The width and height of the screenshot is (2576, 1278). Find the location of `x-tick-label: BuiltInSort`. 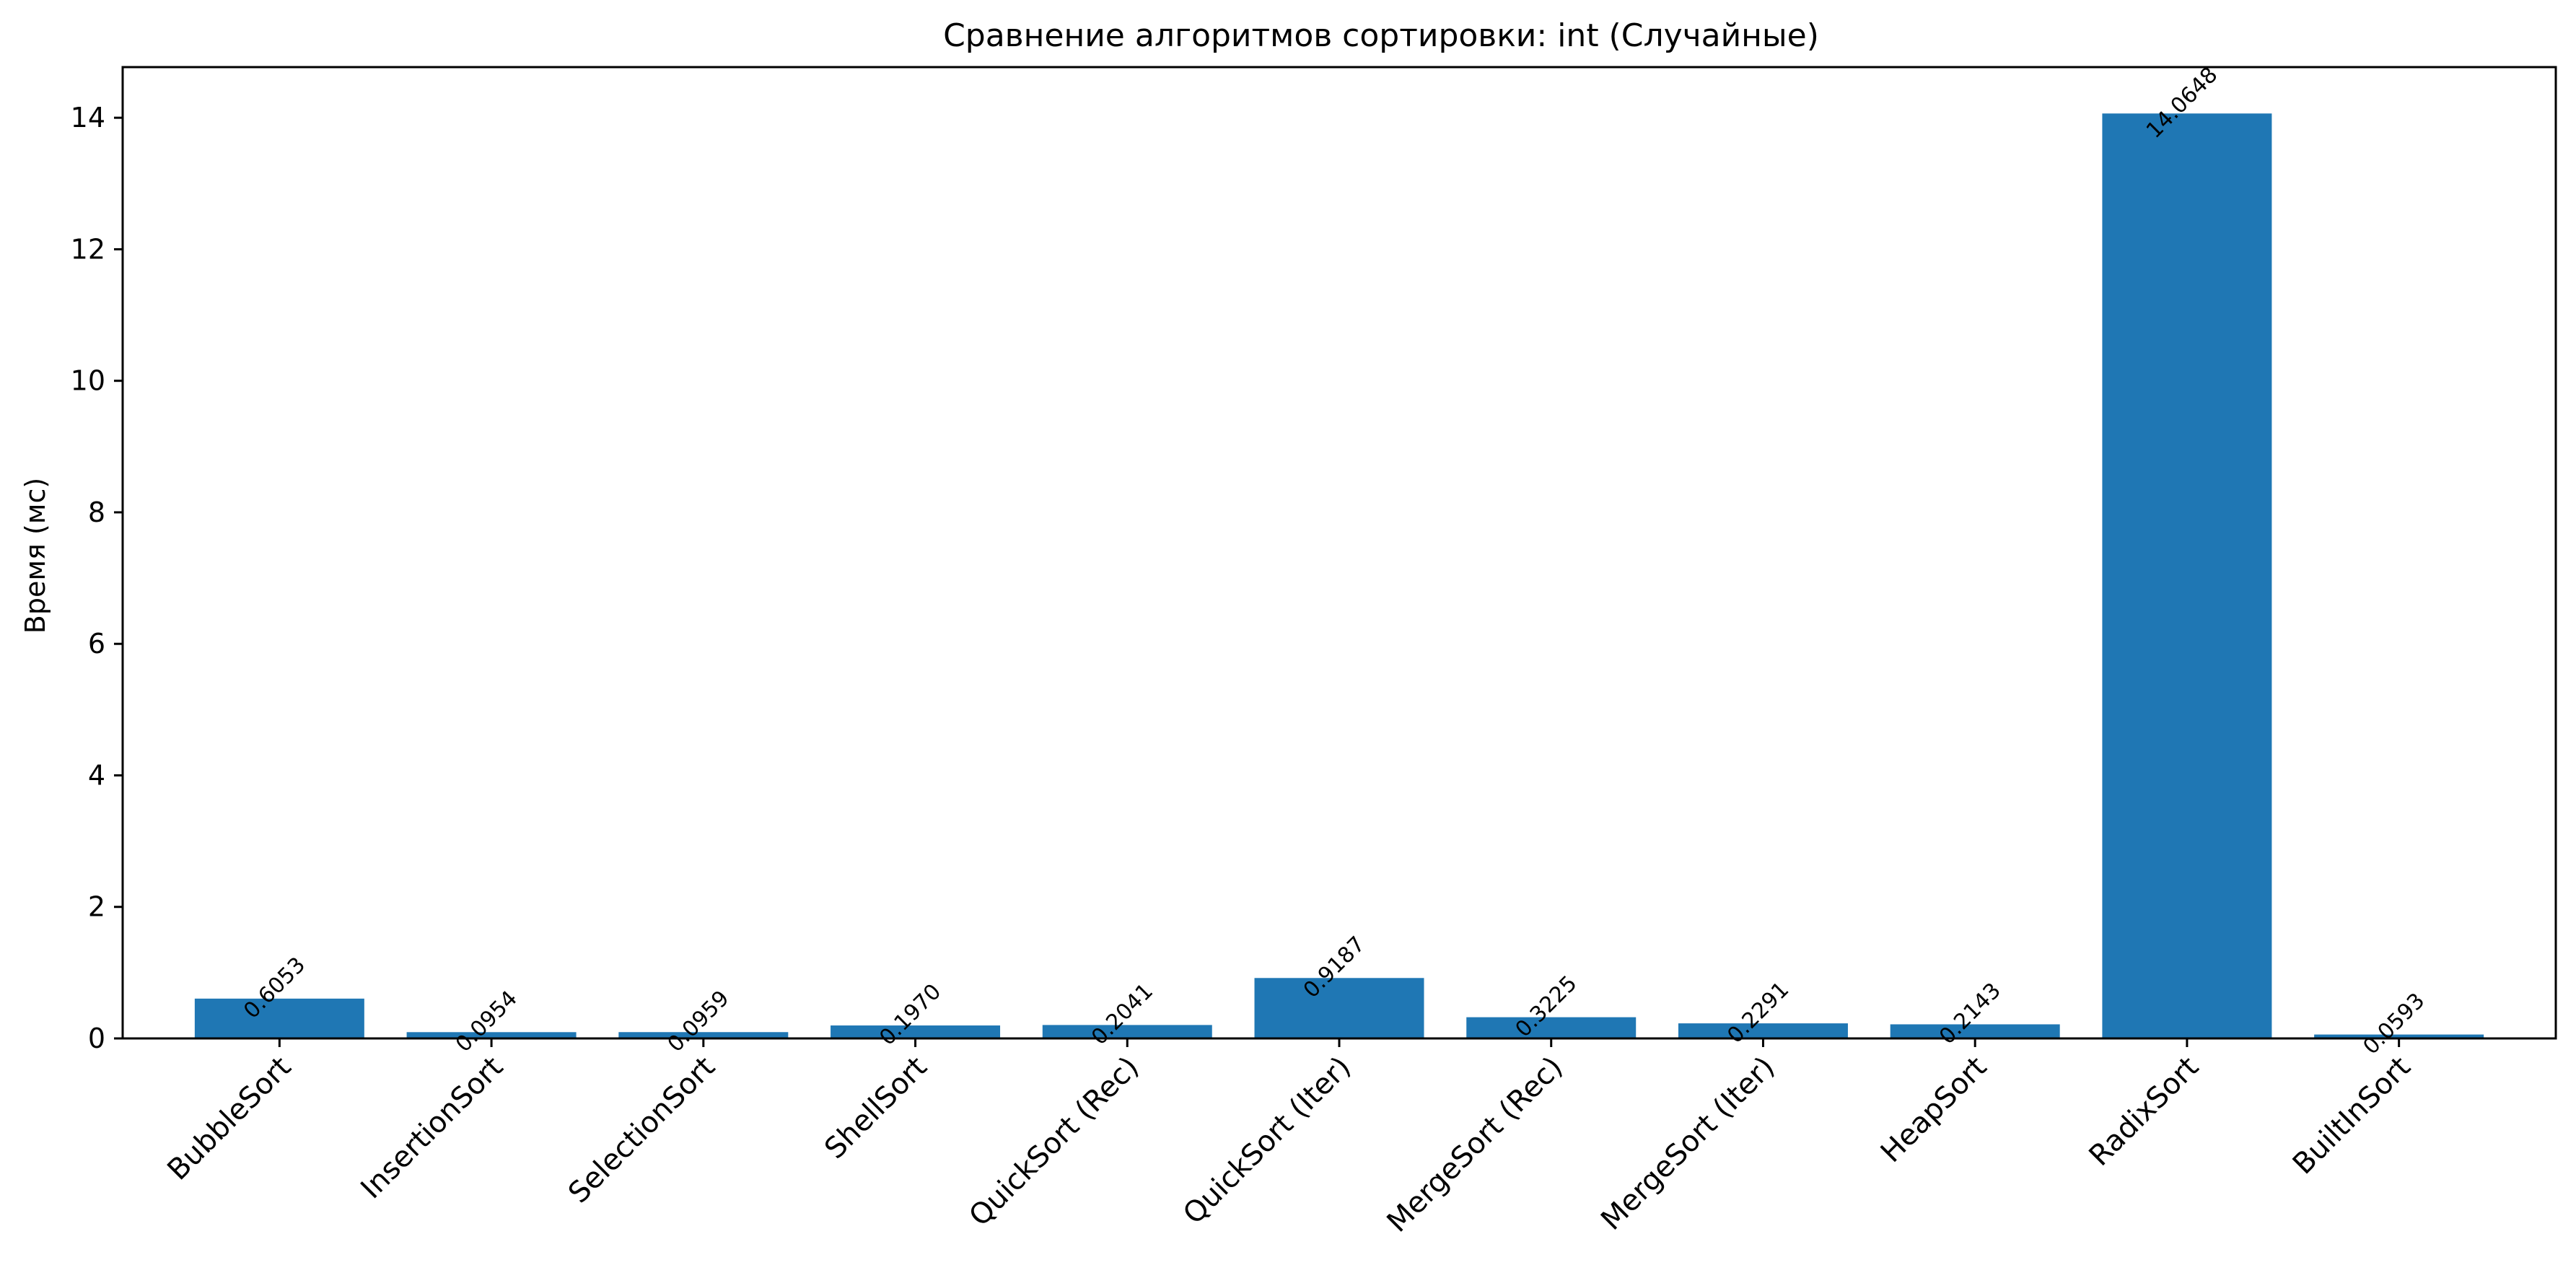

x-tick-label: BuiltInSort is located at coordinates (2352, 1116).